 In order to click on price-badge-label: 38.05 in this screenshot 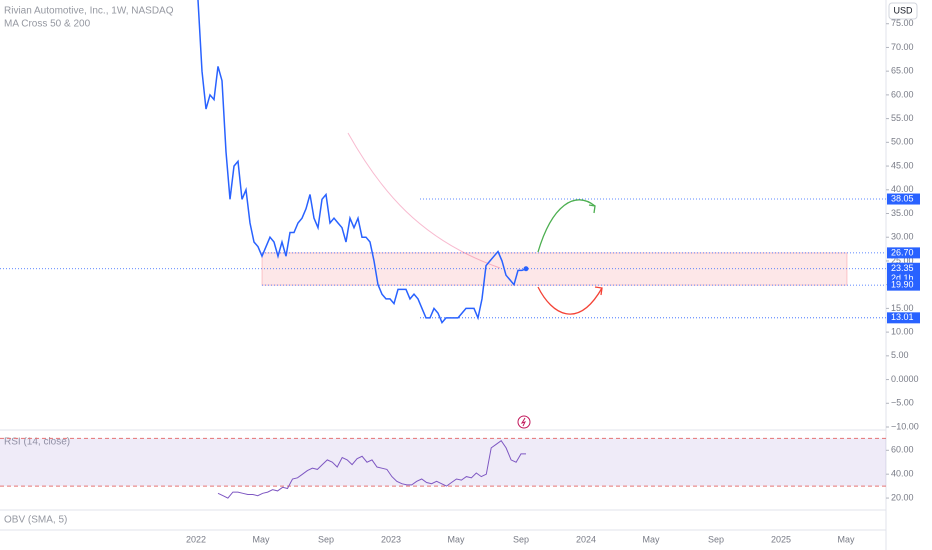, I will do `click(902, 198)`.